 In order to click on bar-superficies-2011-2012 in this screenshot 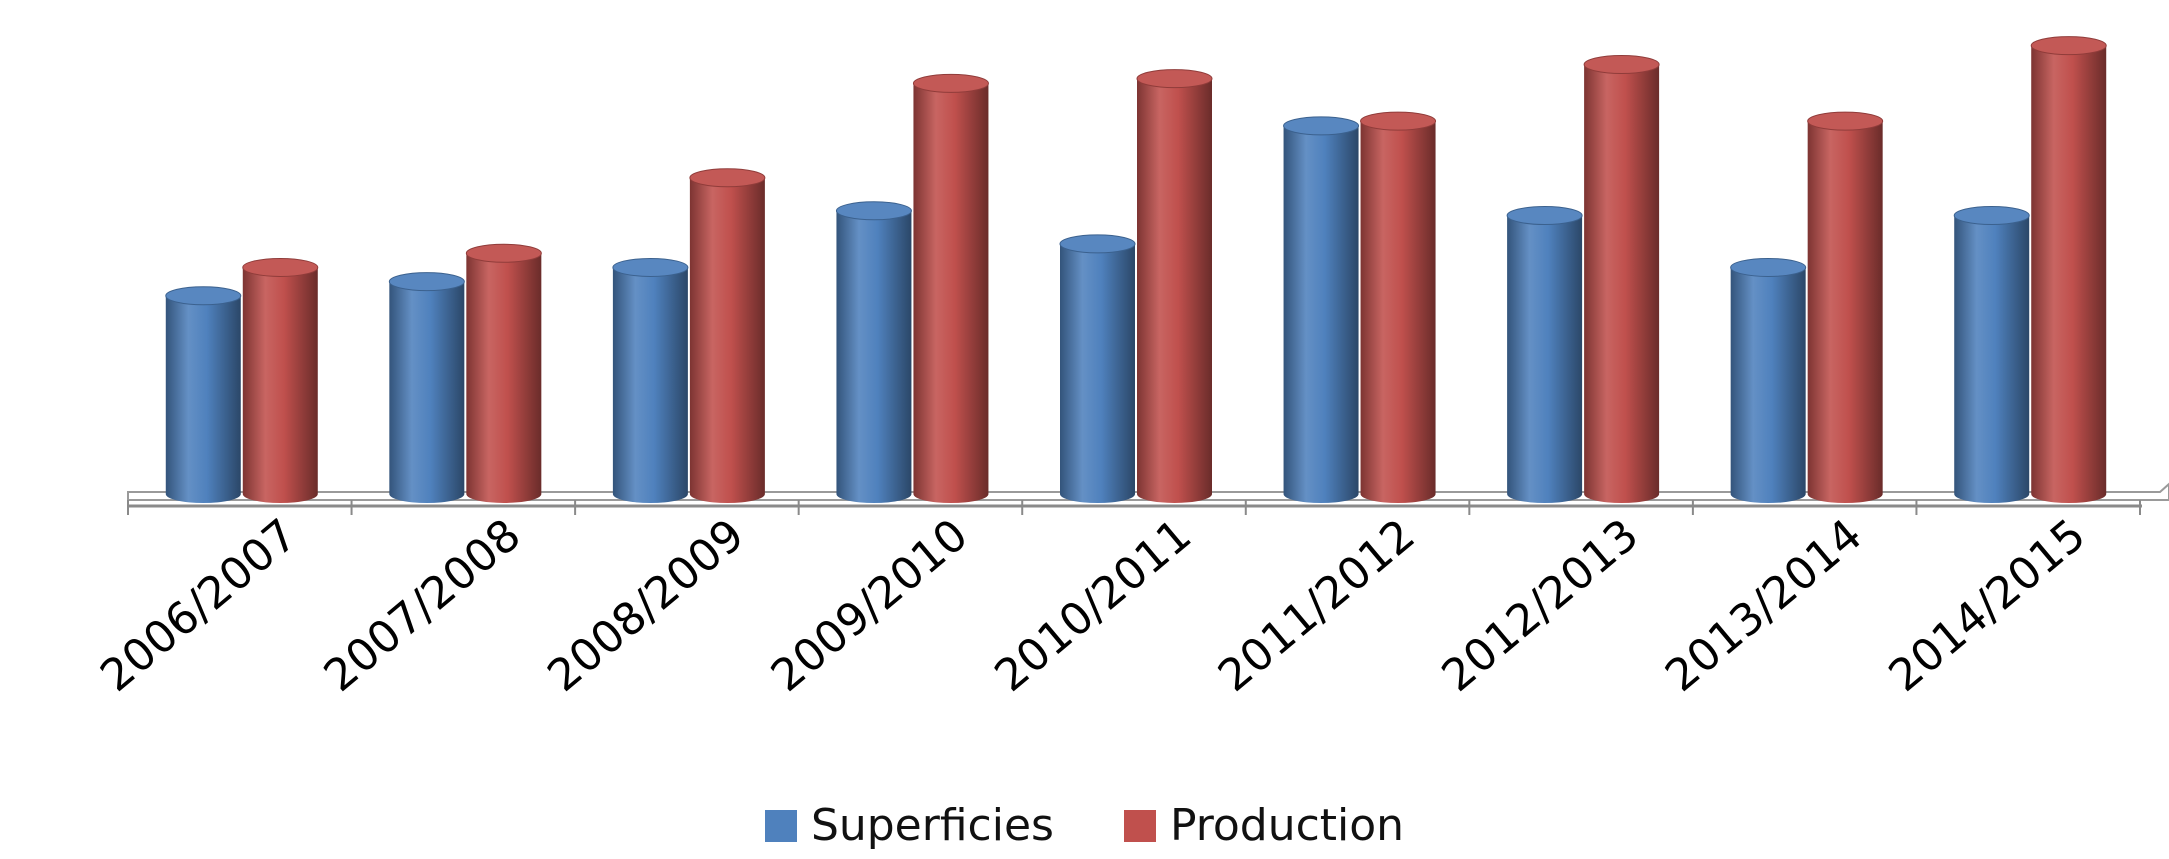, I will do `click(1321, 309)`.